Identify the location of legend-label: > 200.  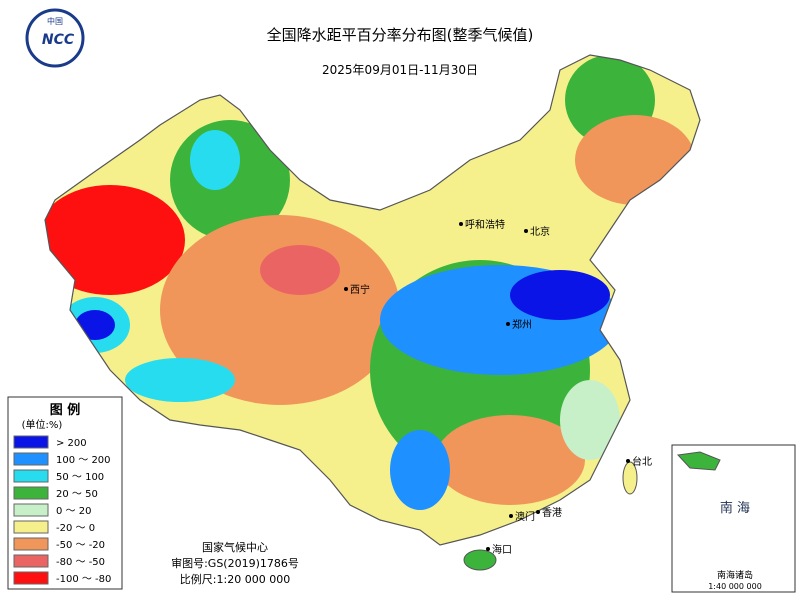
(71, 443).